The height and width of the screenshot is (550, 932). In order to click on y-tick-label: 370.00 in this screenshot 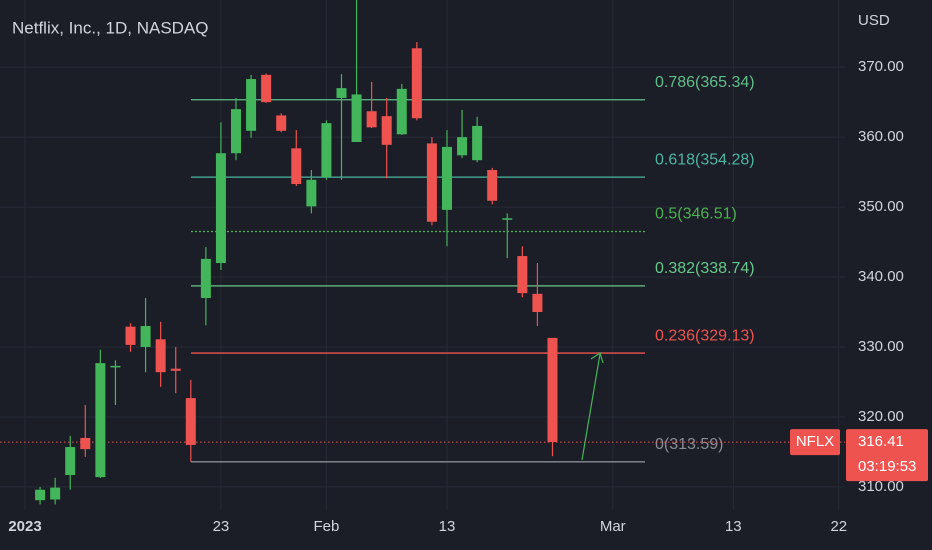, I will do `click(881, 66)`.